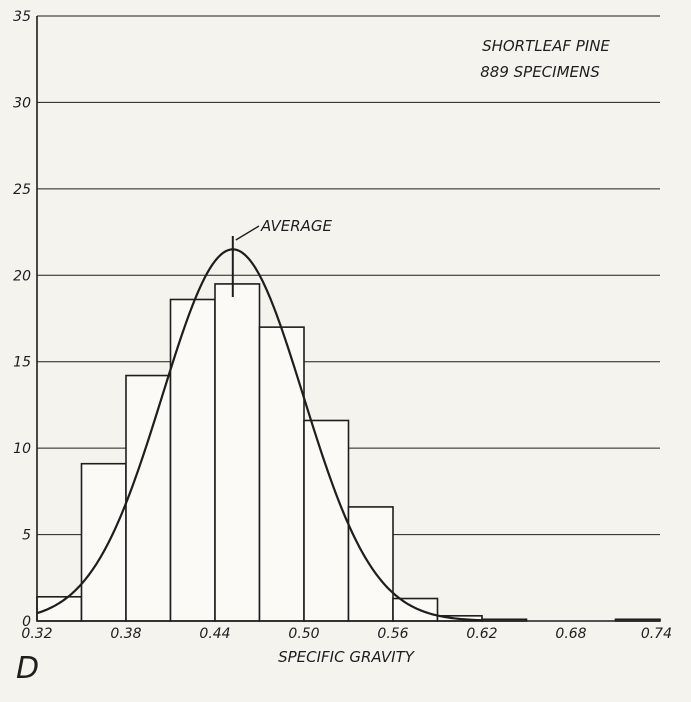 The height and width of the screenshot is (702, 691). What do you see at coordinates (281, 474) in the screenshot?
I see `histogram-bar-0.47` at bounding box center [281, 474].